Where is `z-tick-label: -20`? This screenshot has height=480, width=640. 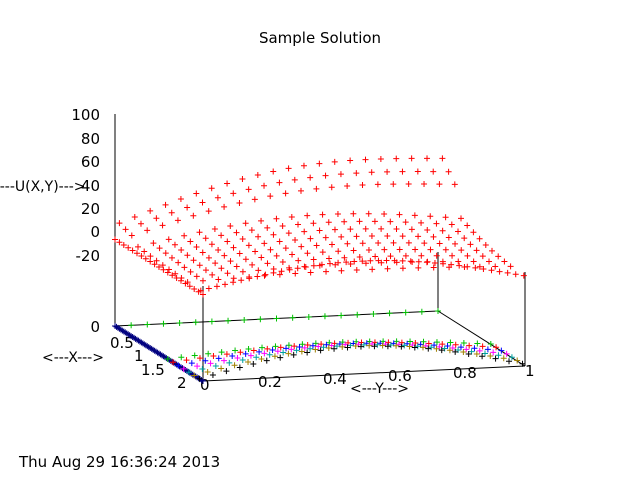 z-tick-label: -20 is located at coordinates (88, 256).